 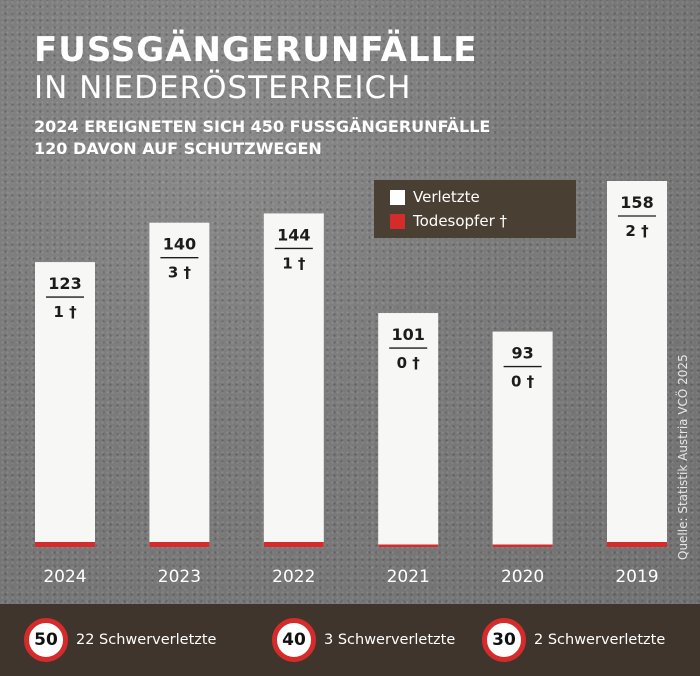 What do you see at coordinates (179, 244) in the screenshot?
I see `data-label-injured: 140` at bounding box center [179, 244].